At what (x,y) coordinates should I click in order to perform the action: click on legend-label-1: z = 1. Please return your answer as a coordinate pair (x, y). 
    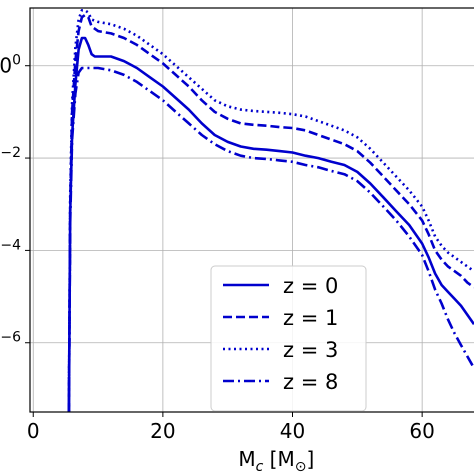
    Looking at the image, I should click on (310, 318).